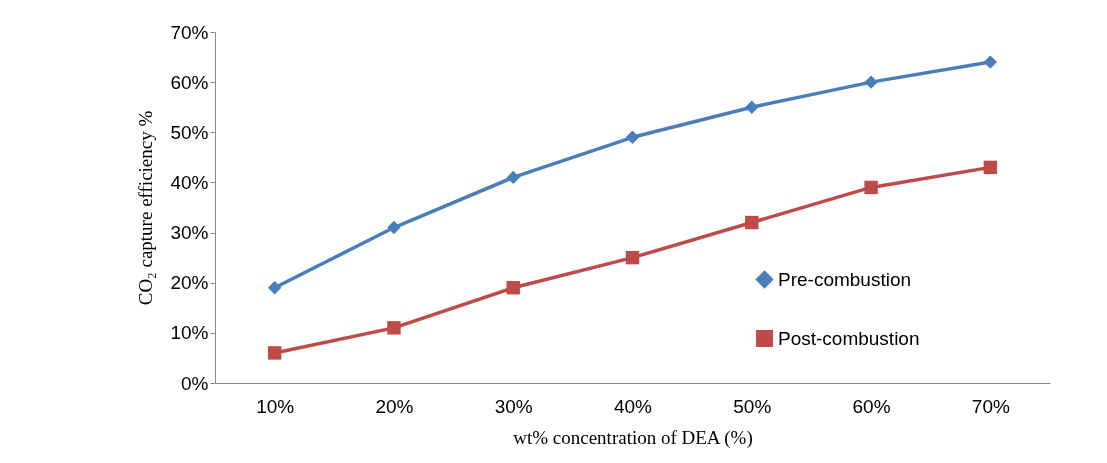  I want to click on y-tick-label: 10%, so click(189, 333).